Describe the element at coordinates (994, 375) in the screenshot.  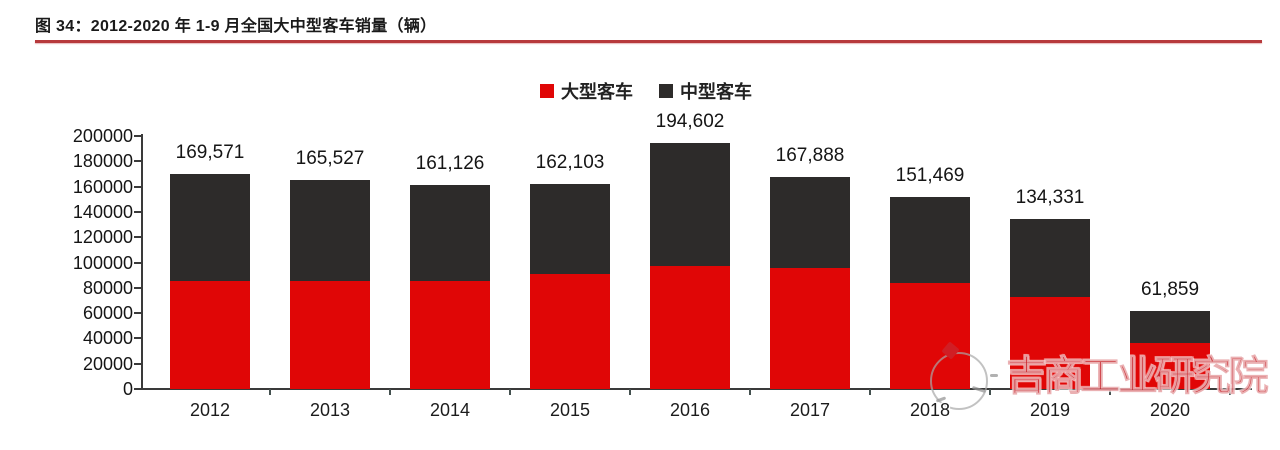
I see `watermark-logo-dash-icon` at that location.